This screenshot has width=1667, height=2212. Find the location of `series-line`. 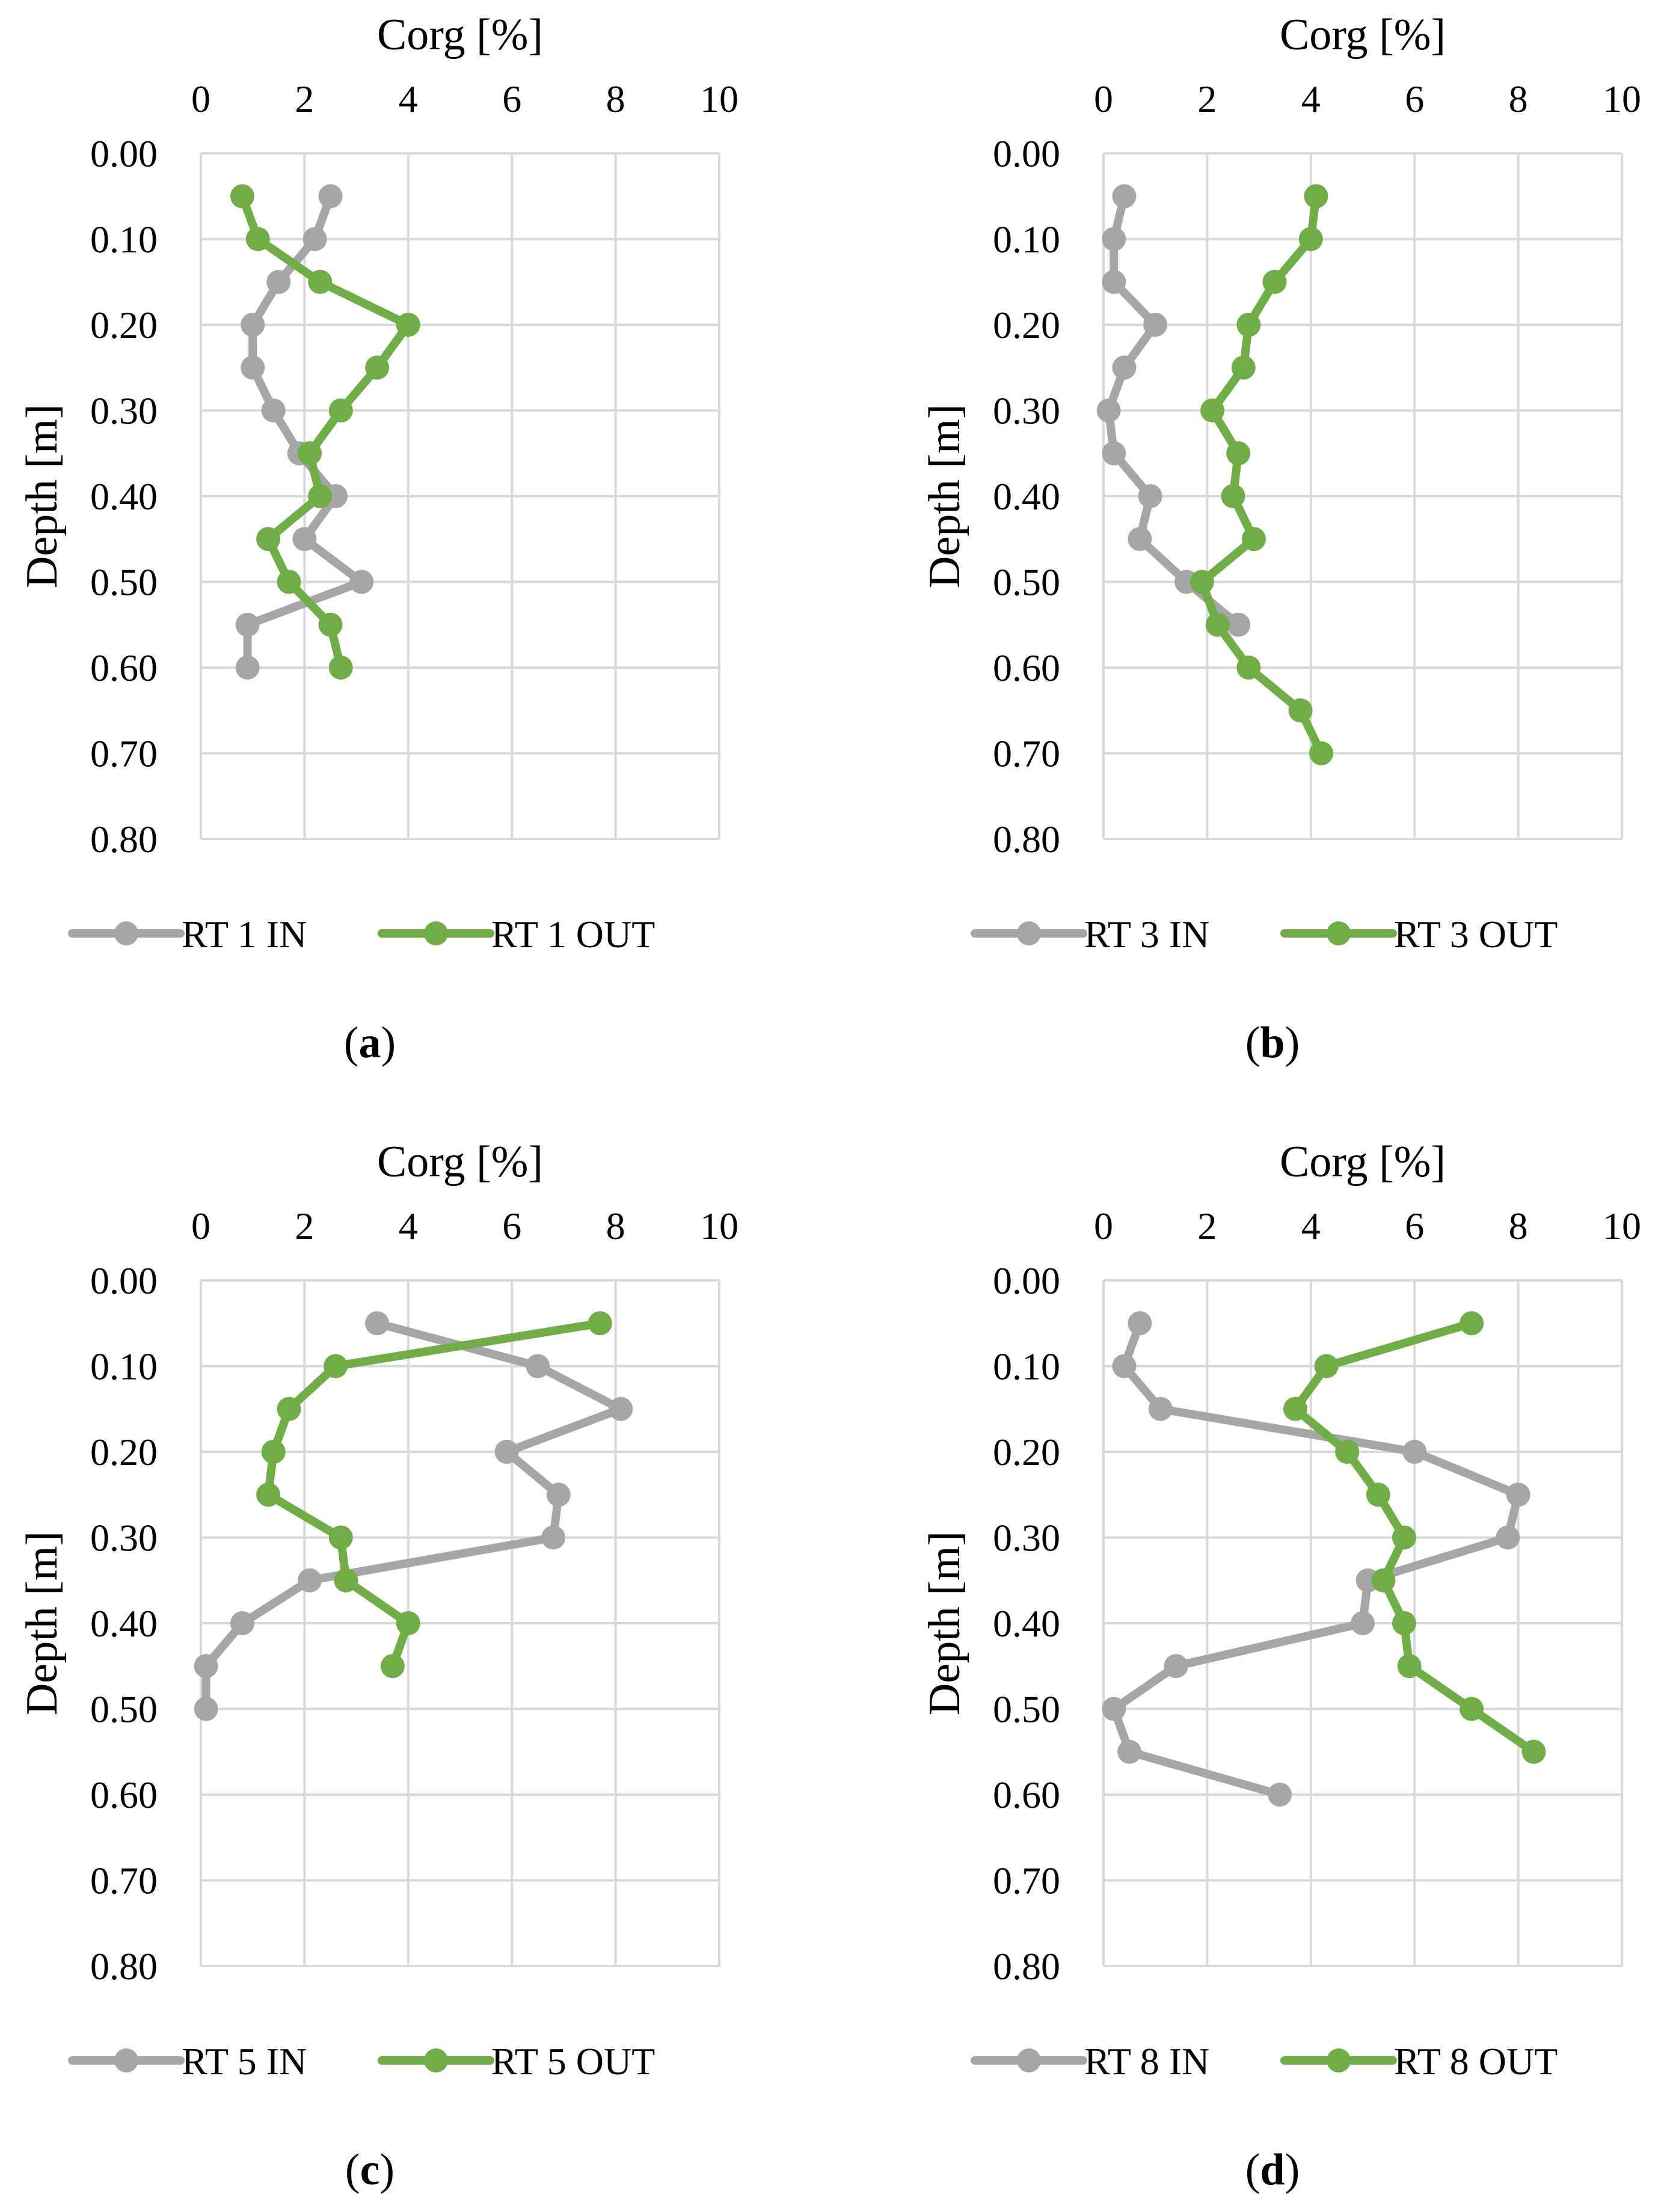

series-line is located at coordinates (1316, 1559).